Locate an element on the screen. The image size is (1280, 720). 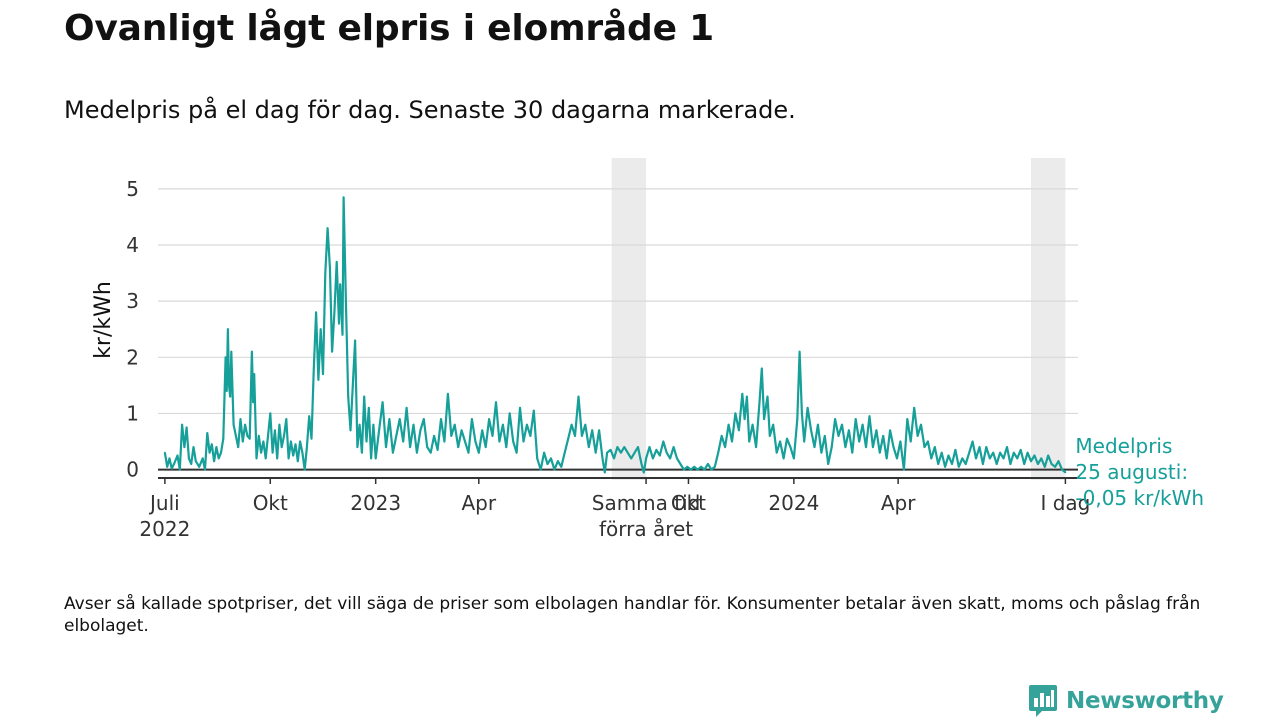
brand-logo: Newsworthy is located at coordinates (1126, 701).